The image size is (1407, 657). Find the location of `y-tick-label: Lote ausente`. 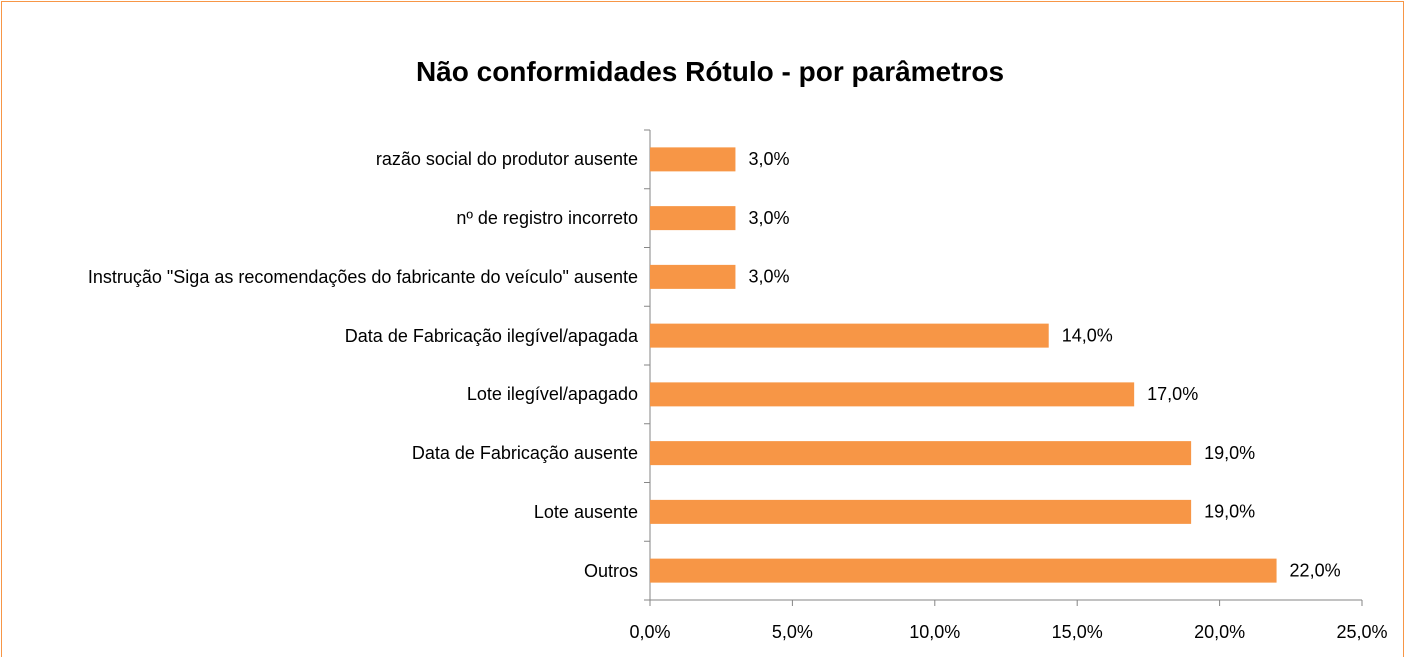

y-tick-label: Lote ausente is located at coordinates (585, 511).